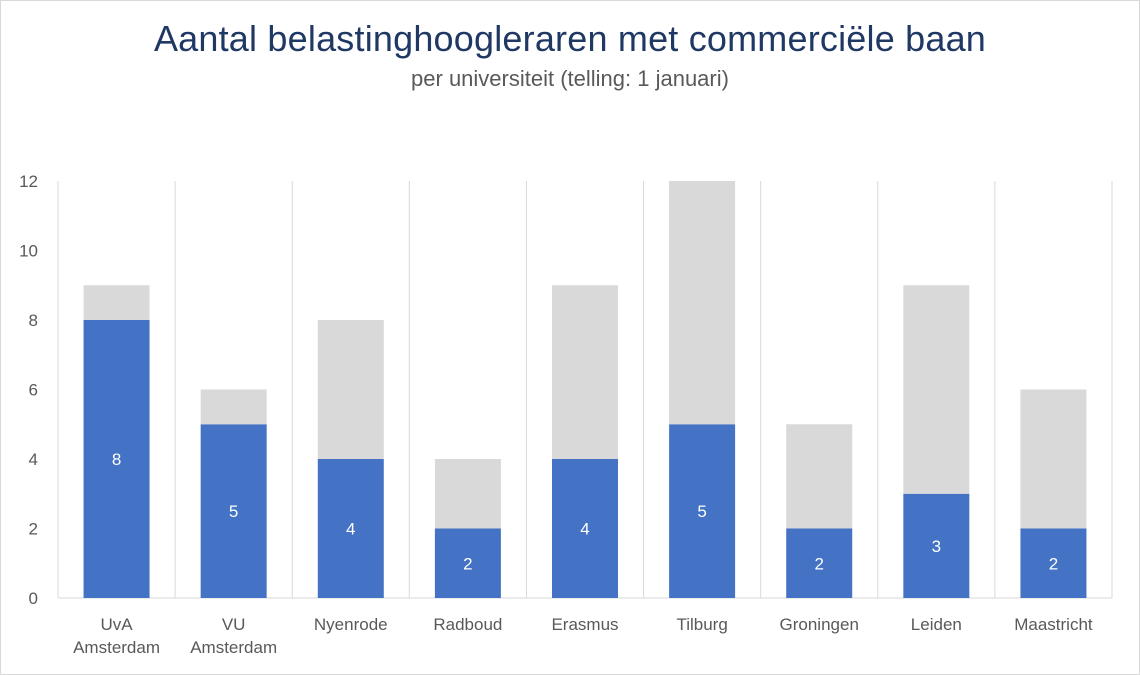 The height and width of the screenshot is (675, 1140). Describe the element at coordinates (570, 78) in the screenshot. I see `chart-subtitle: per universiteit (telling: 1 januari)` at that location.